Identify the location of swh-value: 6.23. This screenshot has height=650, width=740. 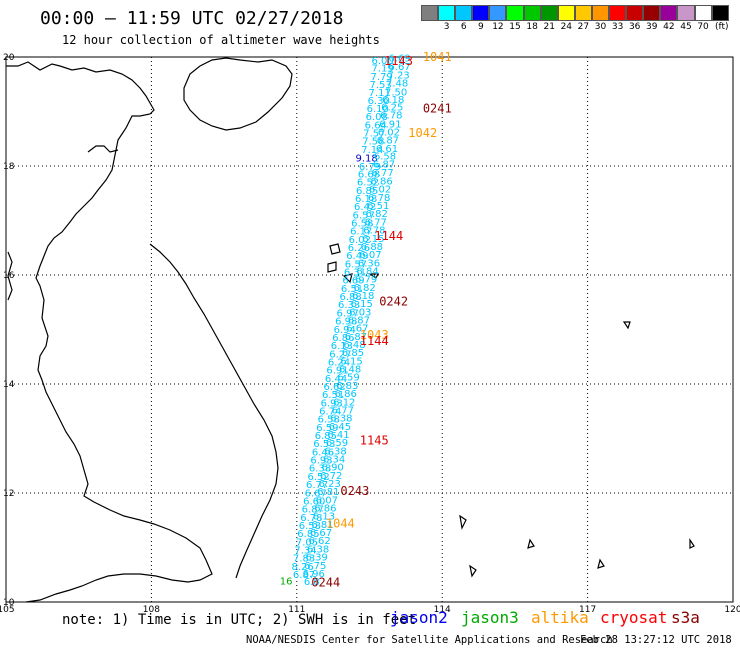
(330, 484).